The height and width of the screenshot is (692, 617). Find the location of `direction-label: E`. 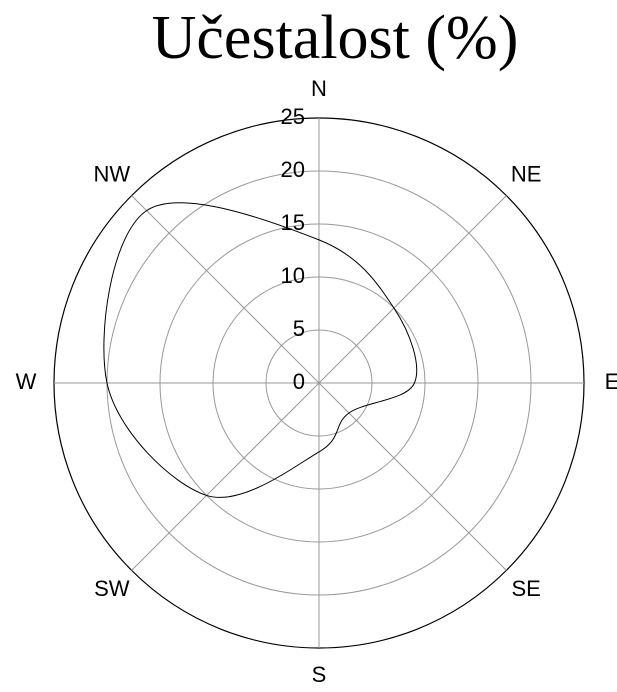

direction-label: E is located at coordinates (611, 381).